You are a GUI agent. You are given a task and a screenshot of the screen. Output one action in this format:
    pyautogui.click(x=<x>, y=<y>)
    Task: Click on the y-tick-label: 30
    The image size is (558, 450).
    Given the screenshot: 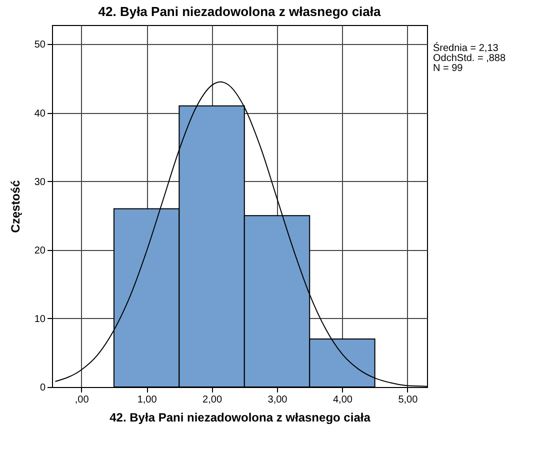 What is the action you would take?
    pyautogui.click(x=40, y=182)
    